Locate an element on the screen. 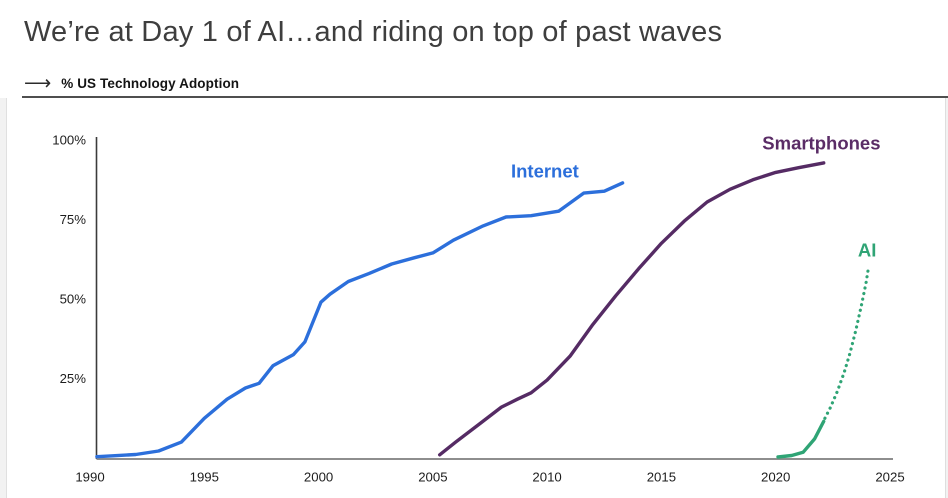 This screenshot has height=498, width=948. series-labels: Internet Smartphones AI is located at coordinates (696, 197).